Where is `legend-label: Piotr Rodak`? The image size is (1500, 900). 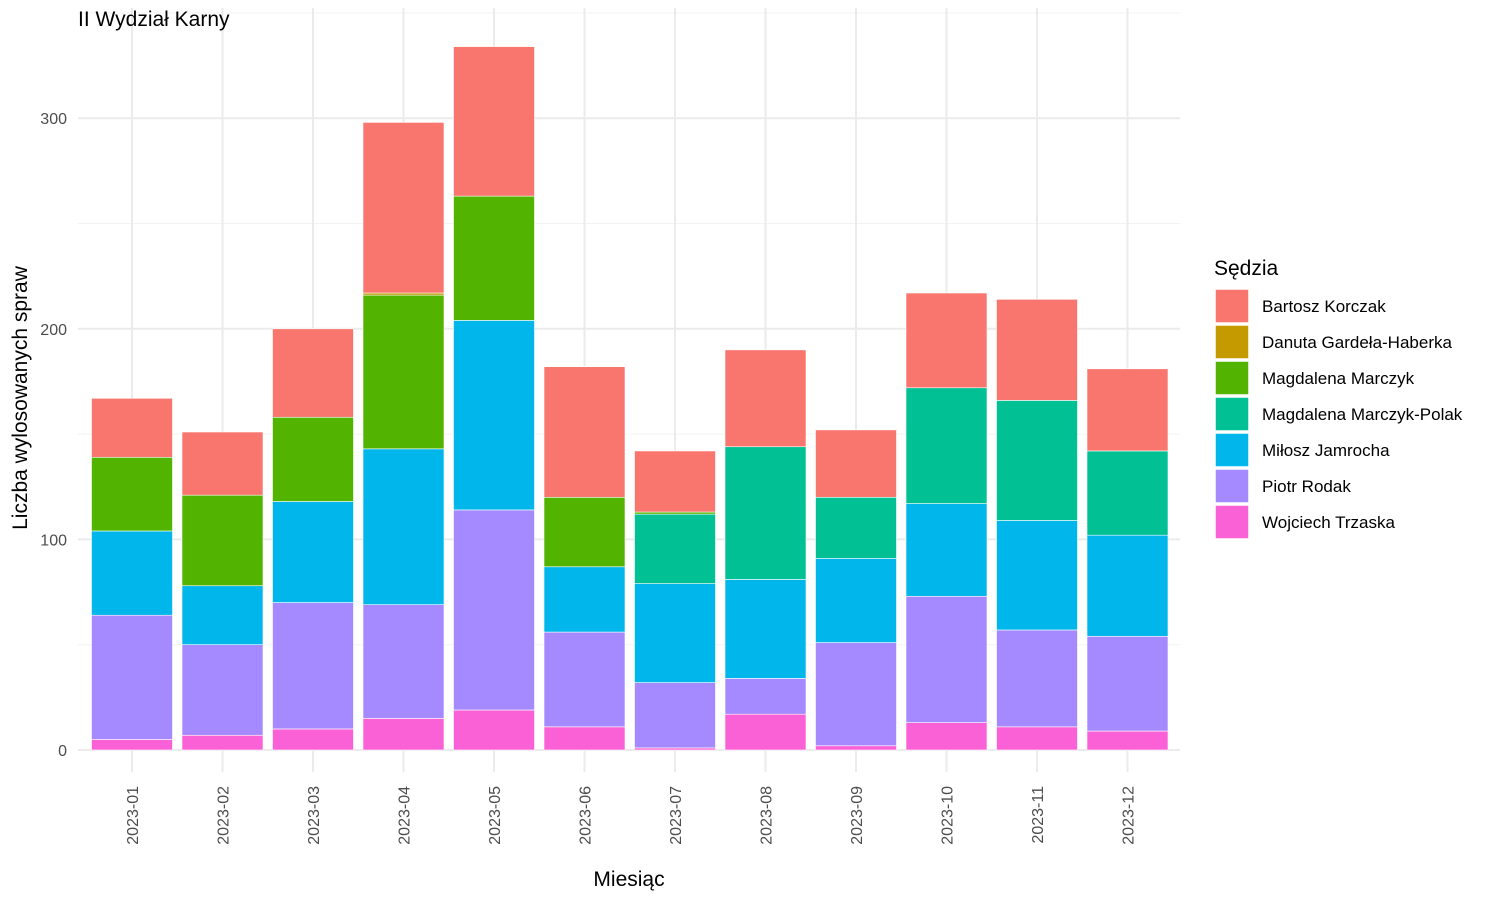 legend-label: Piotr Rodak is located at coordinates (1306, 486).